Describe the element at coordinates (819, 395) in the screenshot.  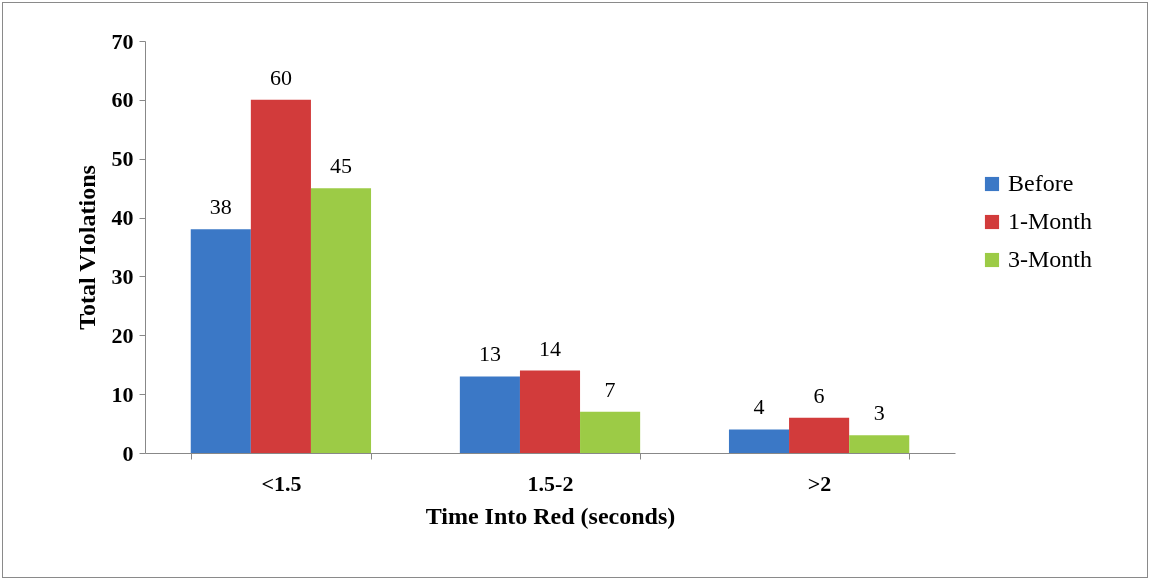
I see `data-label: 6` at that location.